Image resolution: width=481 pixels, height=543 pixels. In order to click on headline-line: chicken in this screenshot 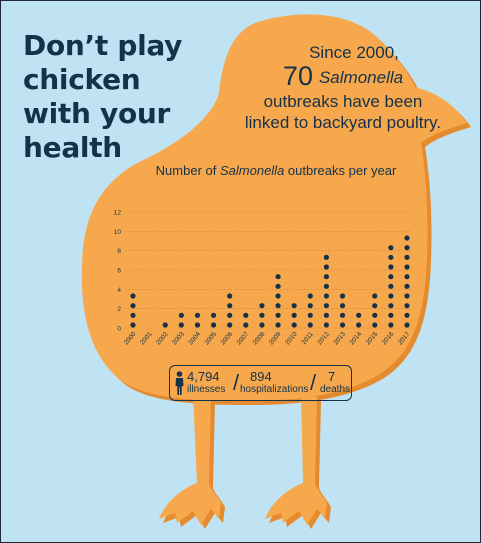, I will do `click(82, 79)`.